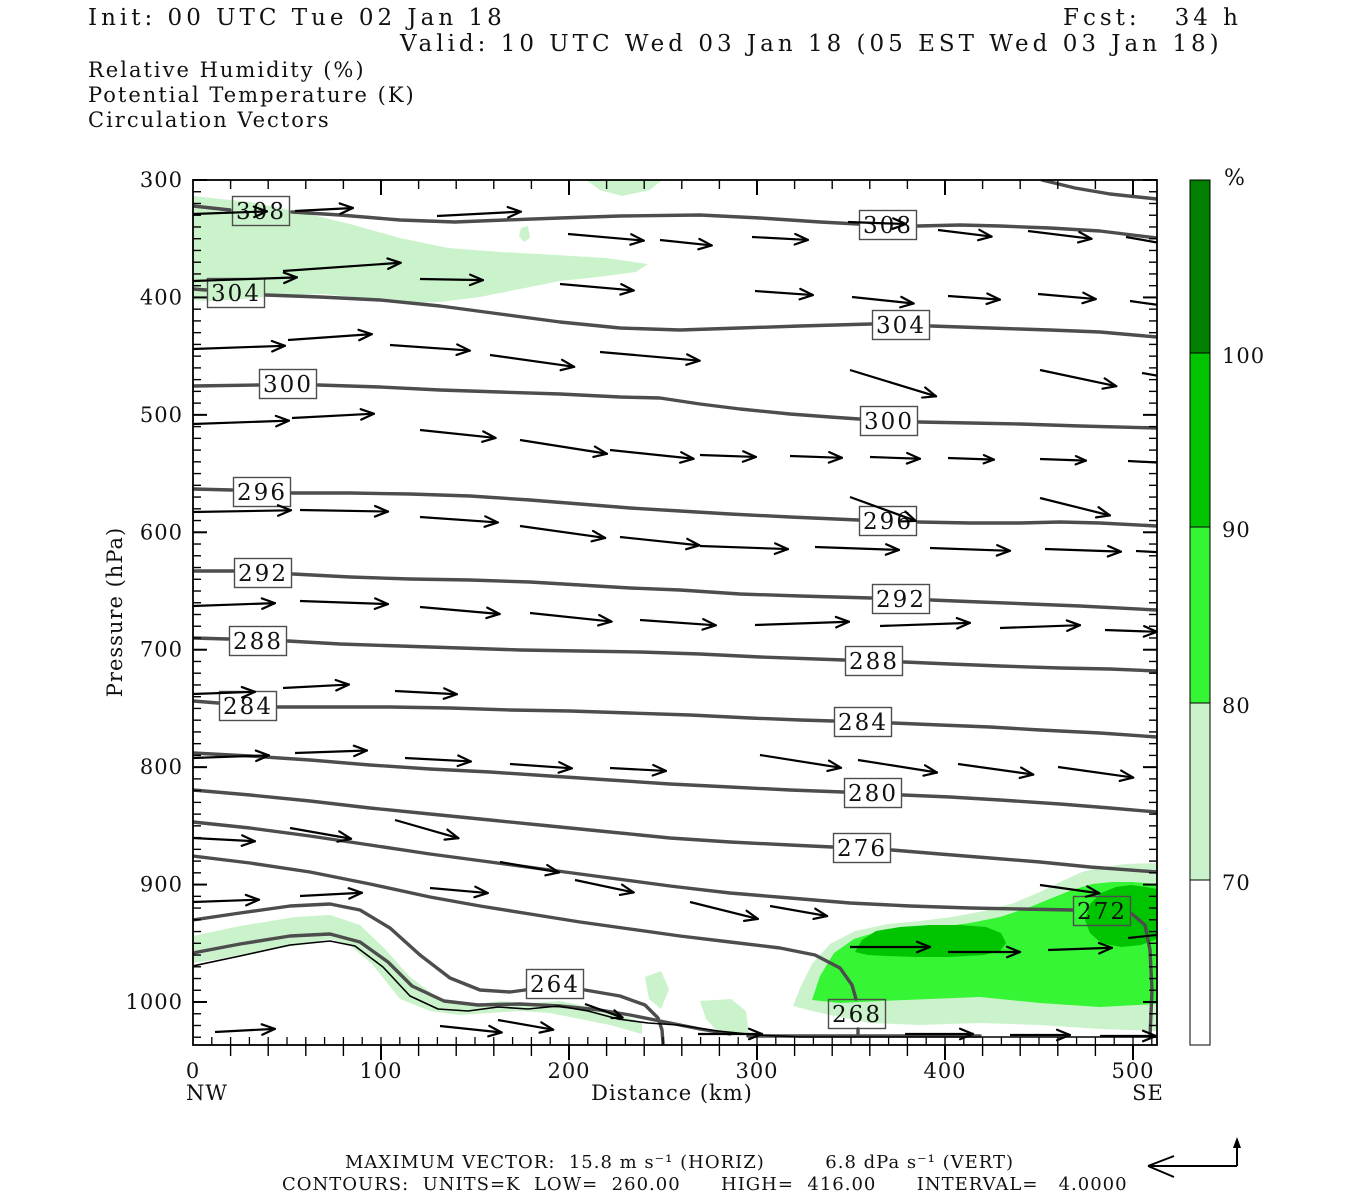 This screenshot has height=1200, width=1350. What do you see at coordinates (1132, 1071) in the screenshot?
I see `distance-tick-label: 500` at bounding box center [1132, 1071].